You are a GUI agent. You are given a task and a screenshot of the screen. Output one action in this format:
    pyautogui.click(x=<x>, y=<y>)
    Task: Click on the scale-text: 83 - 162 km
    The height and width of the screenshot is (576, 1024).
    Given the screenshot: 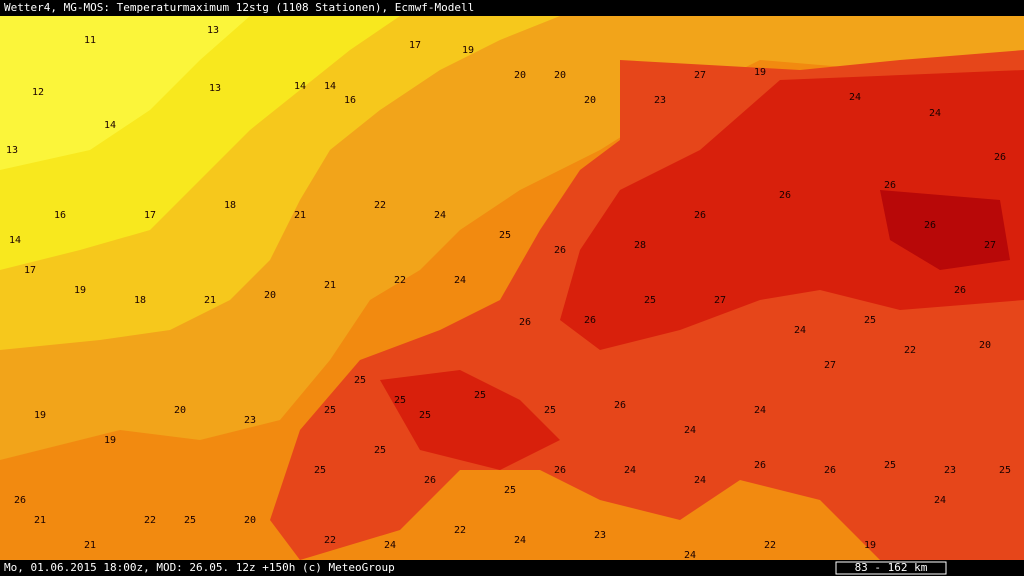 What is the action you would take?
    pyautogui.click(x=891, y=567)
    